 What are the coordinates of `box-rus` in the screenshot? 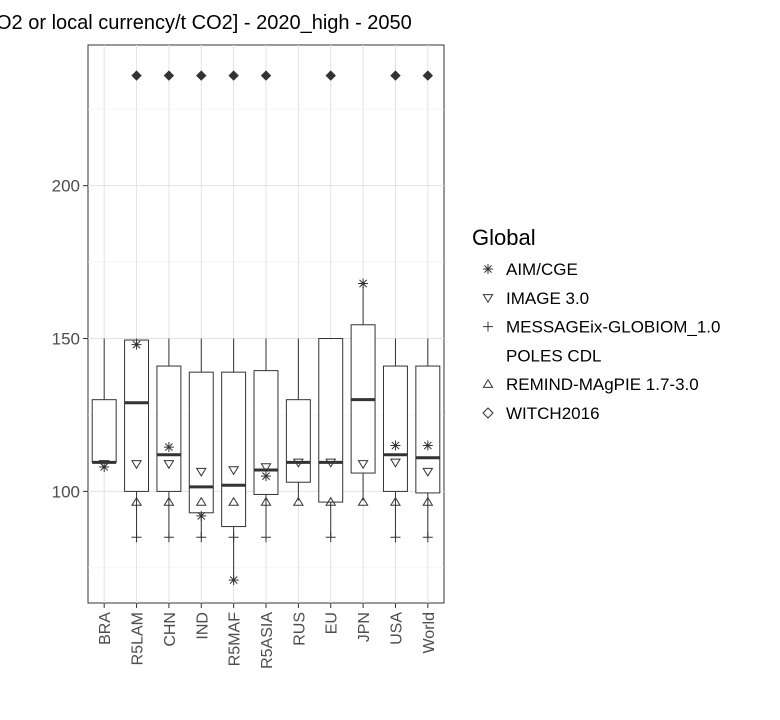 It's located at (298, 419).